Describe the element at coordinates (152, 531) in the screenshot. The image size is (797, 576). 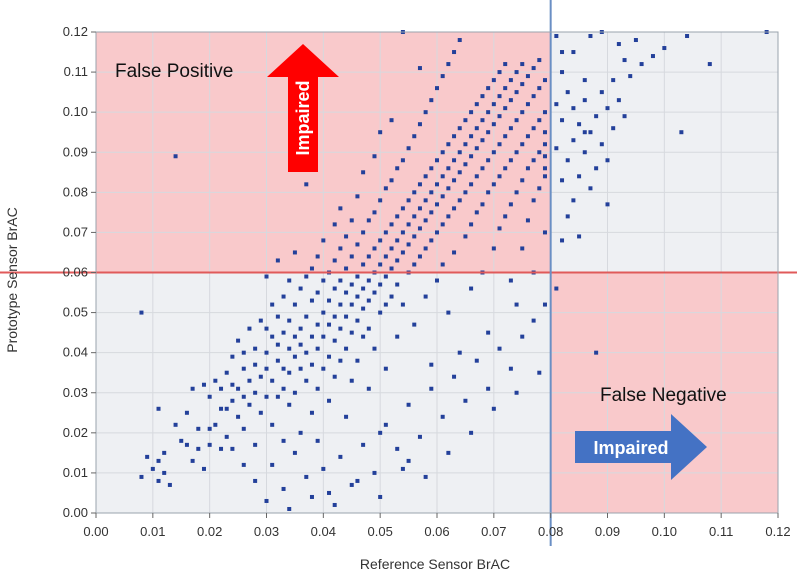
I see `x-tick-label: 0.01` at that location.